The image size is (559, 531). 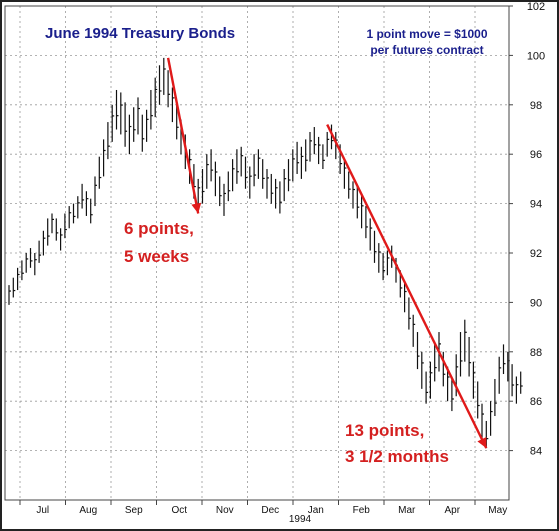 I want to click on x-tick-label: Nov, so click(x=225, y=510).